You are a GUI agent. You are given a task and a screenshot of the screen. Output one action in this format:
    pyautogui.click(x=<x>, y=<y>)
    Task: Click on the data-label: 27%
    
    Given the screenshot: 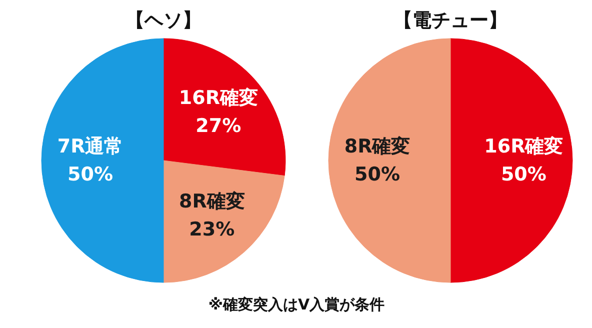 What is the action you would take?
    pyautogui.click(x=219, y=126)
    